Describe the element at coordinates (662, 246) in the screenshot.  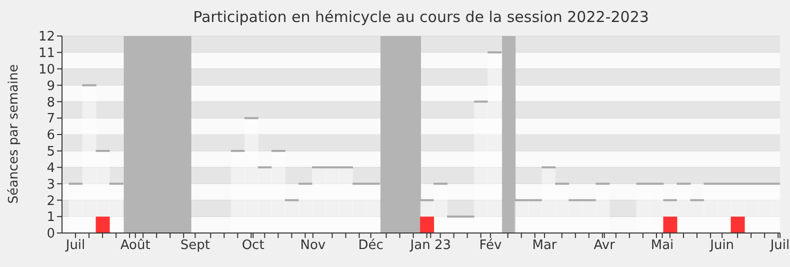
I see `x-tick-label: Mai` at that location.